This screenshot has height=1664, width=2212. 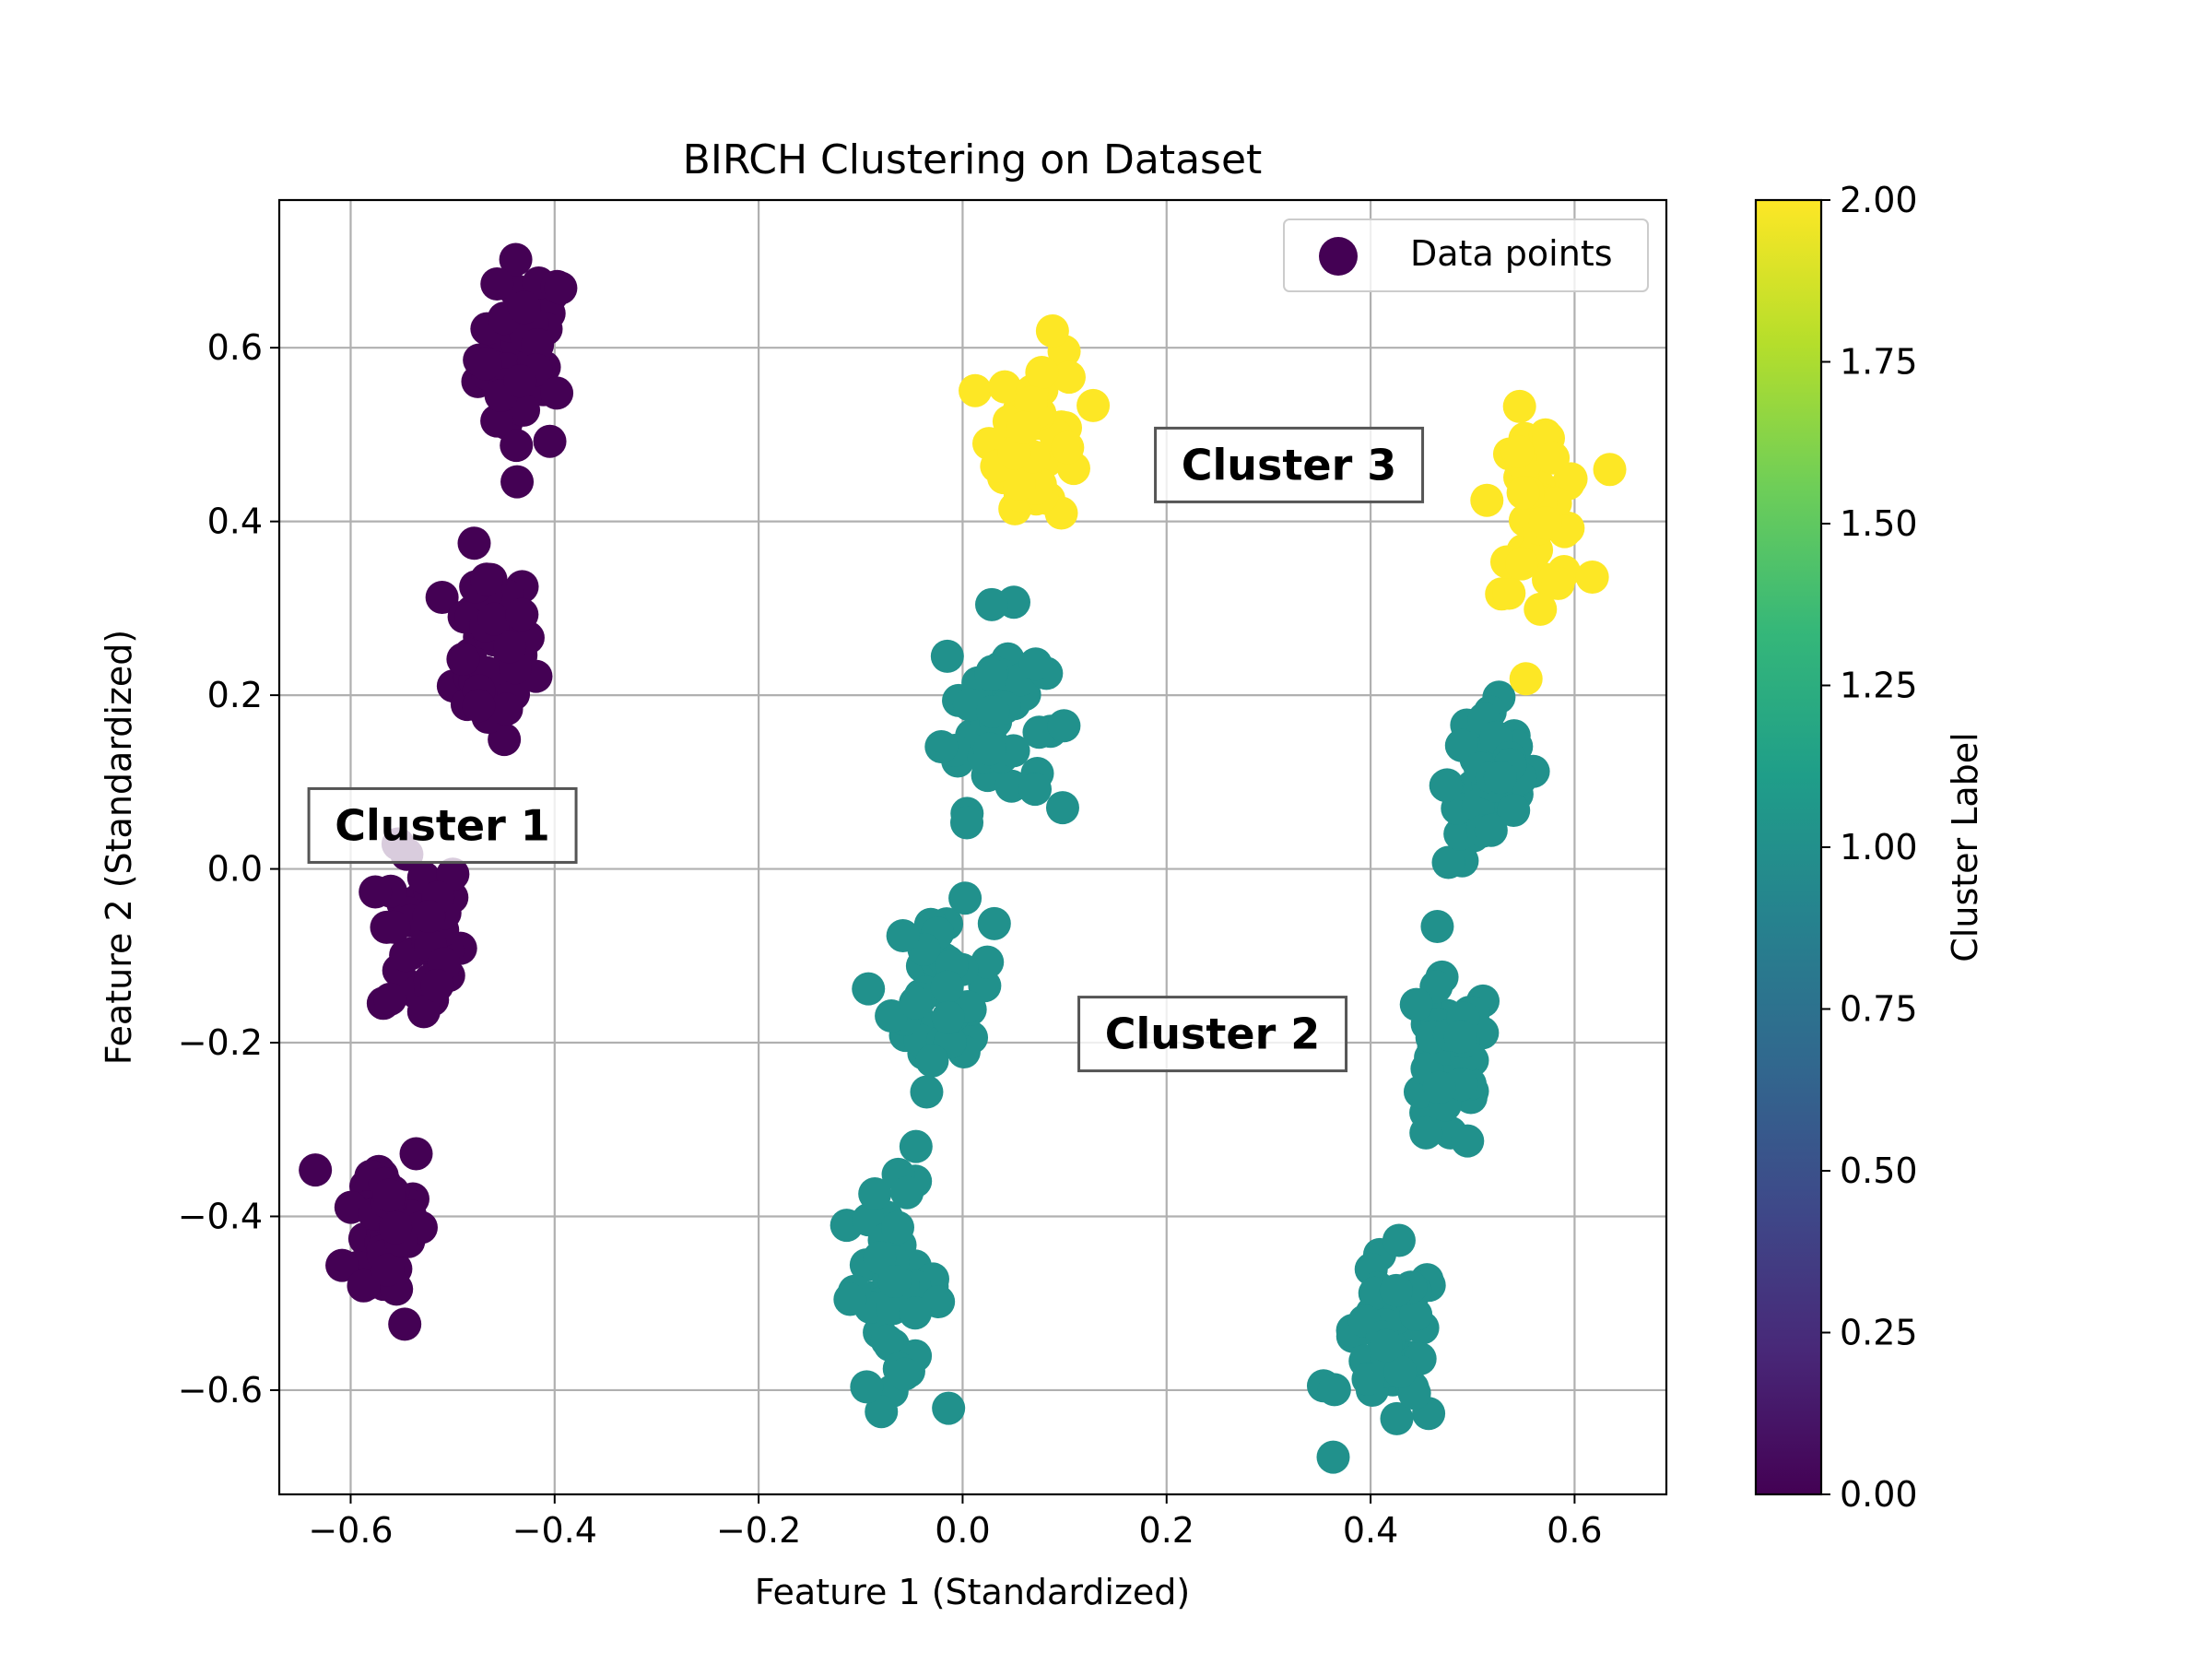 I want to click on y-tick-label: 0.0, so click(x=235, y=869).